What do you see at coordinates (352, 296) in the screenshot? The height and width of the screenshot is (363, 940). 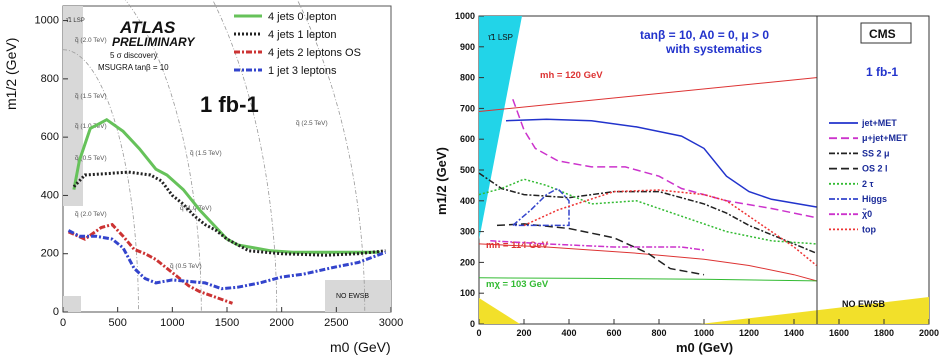 I see `atlas-noewsb-label: NO EWSB` at bounding box center [352, 296].